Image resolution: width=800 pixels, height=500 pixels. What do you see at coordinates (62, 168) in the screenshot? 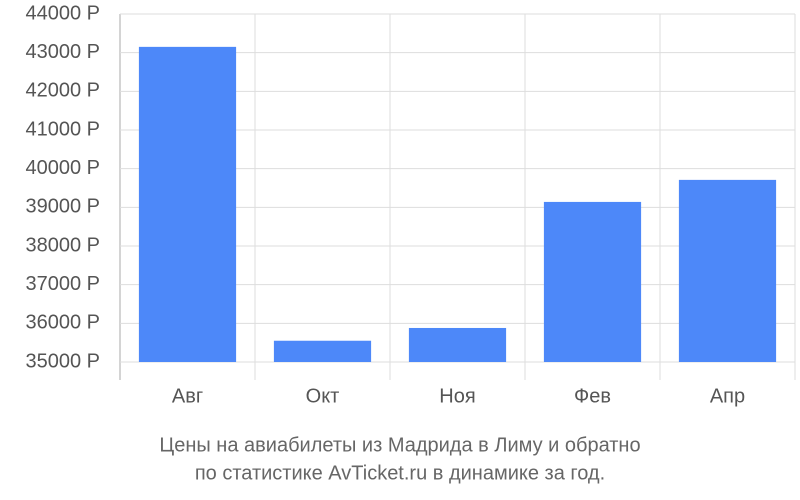
I see `y-tick-label: 40000 Р` at bounding box center [62, 168].